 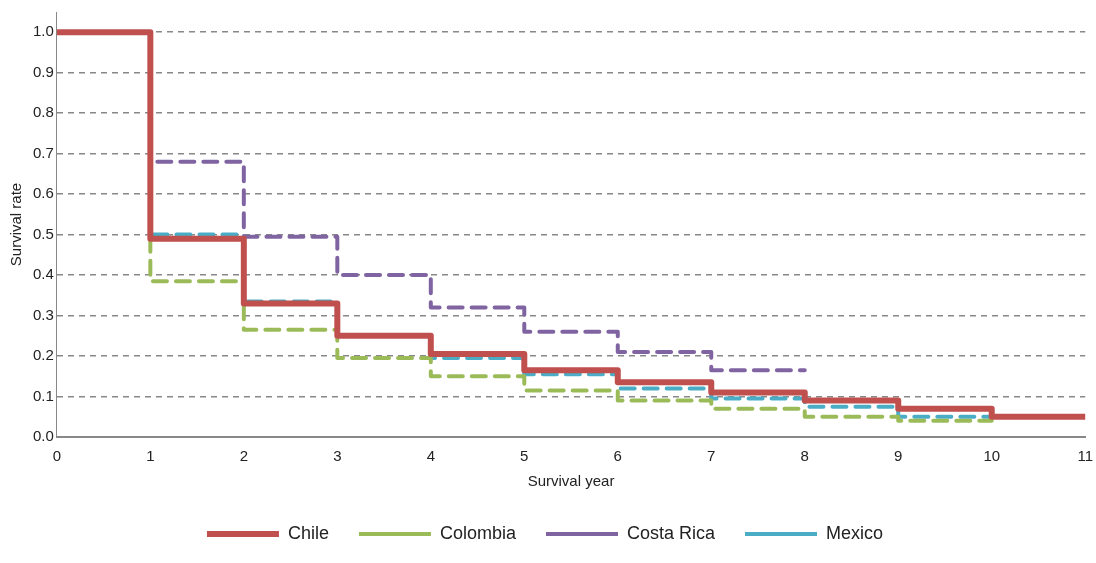 What do you see at coordinates (430, 456) in the screenshot?
I see `x-tick-label: 4` at bounding box center [430, 456].